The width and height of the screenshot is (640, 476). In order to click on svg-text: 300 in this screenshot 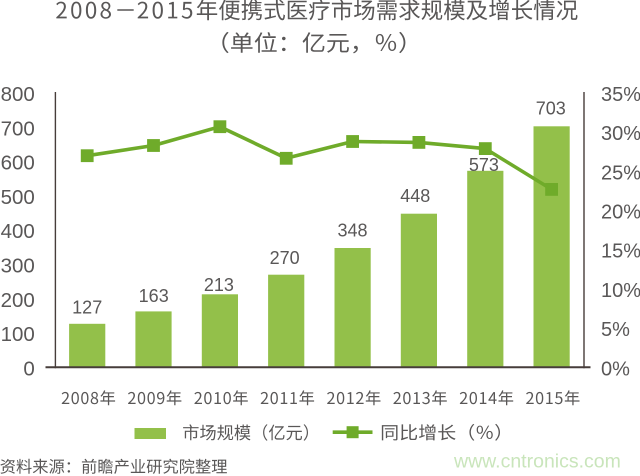, I will do `click(18, 266)`.